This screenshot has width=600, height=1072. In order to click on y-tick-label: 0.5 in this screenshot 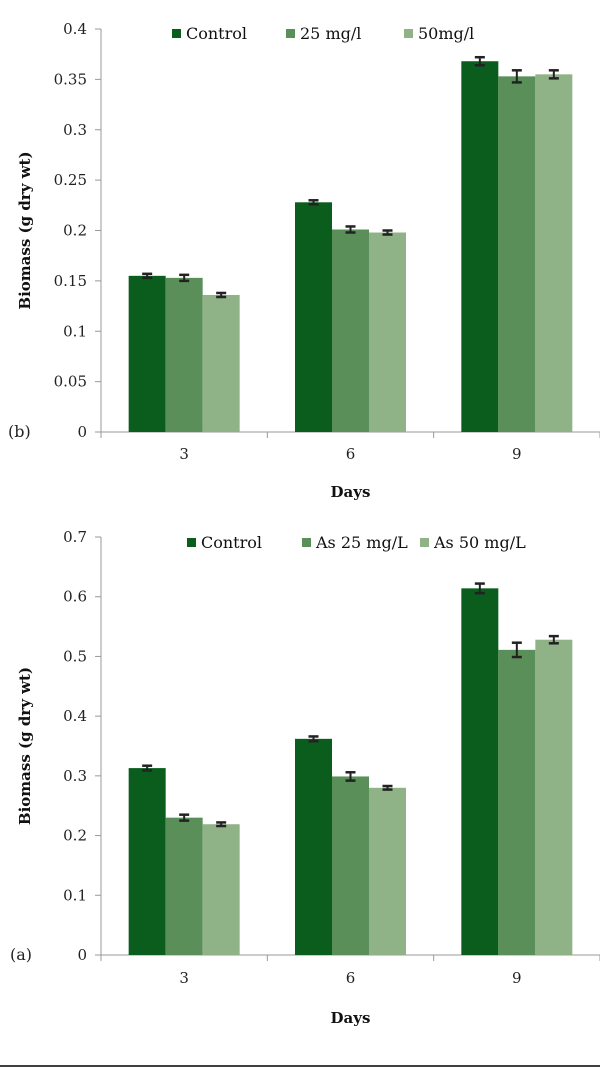, I will do `click(75, 656)`.